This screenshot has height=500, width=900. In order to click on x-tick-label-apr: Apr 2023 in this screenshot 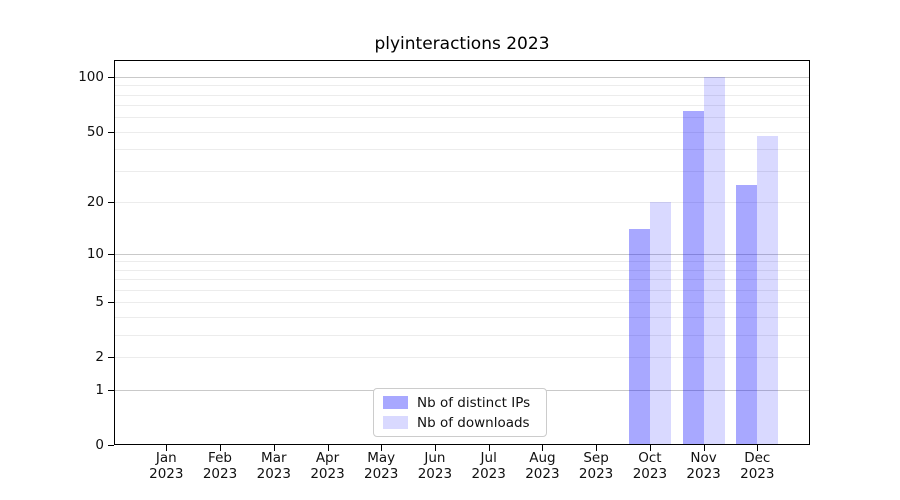, I will do `click(328, 466)`.